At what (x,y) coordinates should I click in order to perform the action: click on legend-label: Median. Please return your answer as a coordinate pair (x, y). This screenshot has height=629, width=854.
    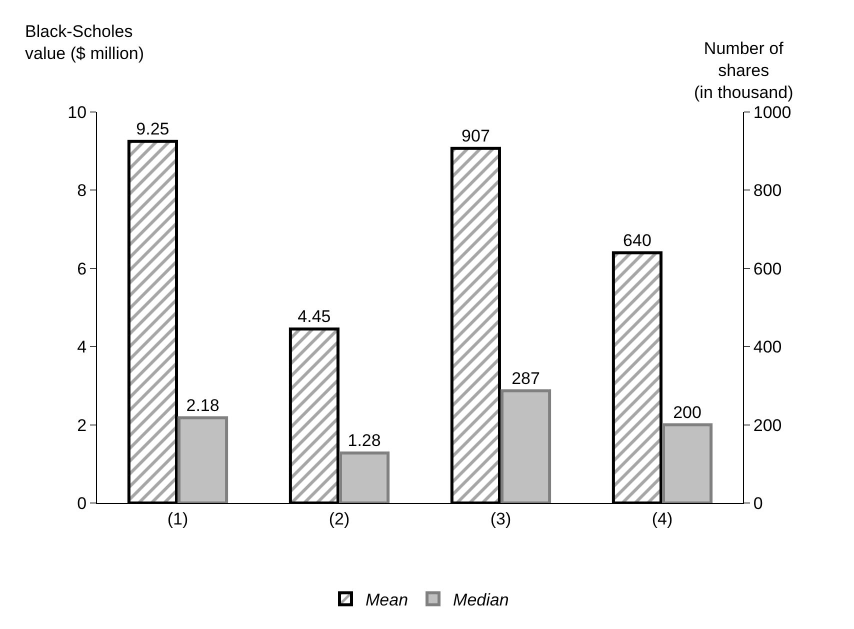
    Looking at the image, I should click on (481, 600).